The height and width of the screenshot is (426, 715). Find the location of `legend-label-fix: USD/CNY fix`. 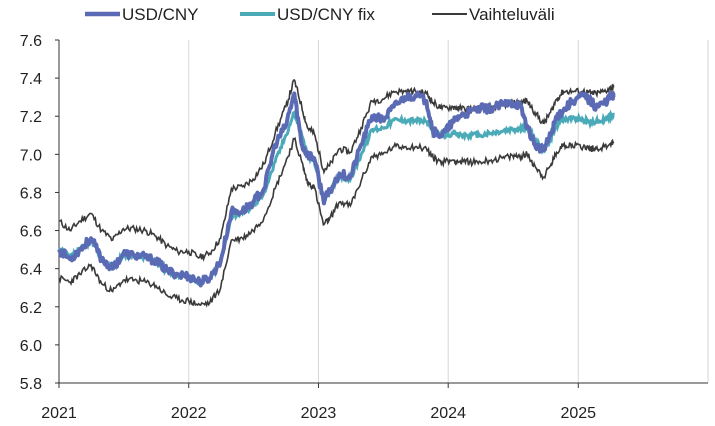

legend-label-fix: USD/CNY fix is located at coordinates (326, 14).